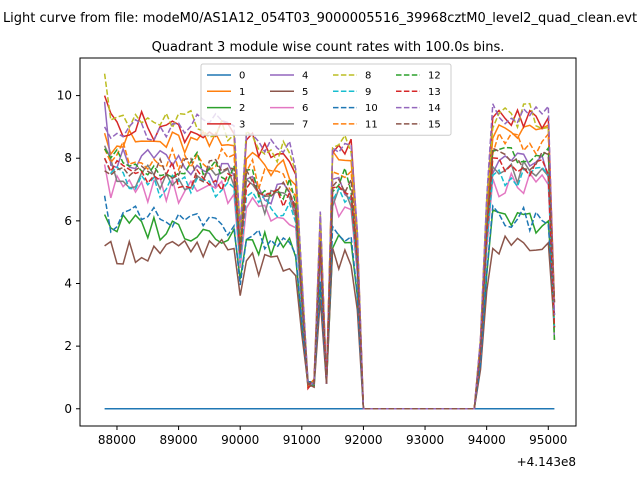 Image resolution: width=640 pixels, height=480 pixels. I want to click on legend-label-4: 4, so click(305, 76).